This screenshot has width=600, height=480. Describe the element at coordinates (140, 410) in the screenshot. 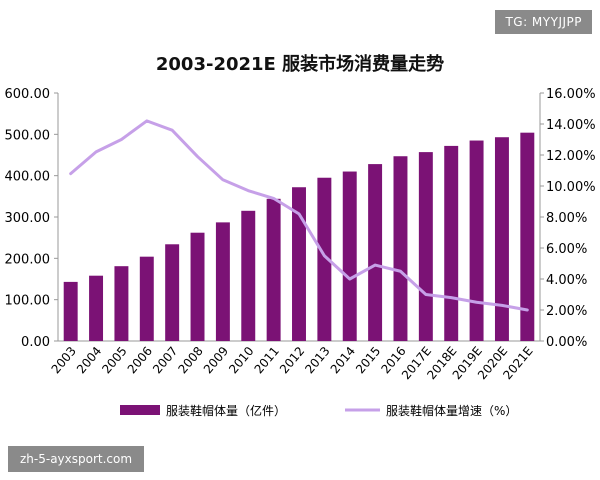

I see `legend-bar-swatch` at that location.